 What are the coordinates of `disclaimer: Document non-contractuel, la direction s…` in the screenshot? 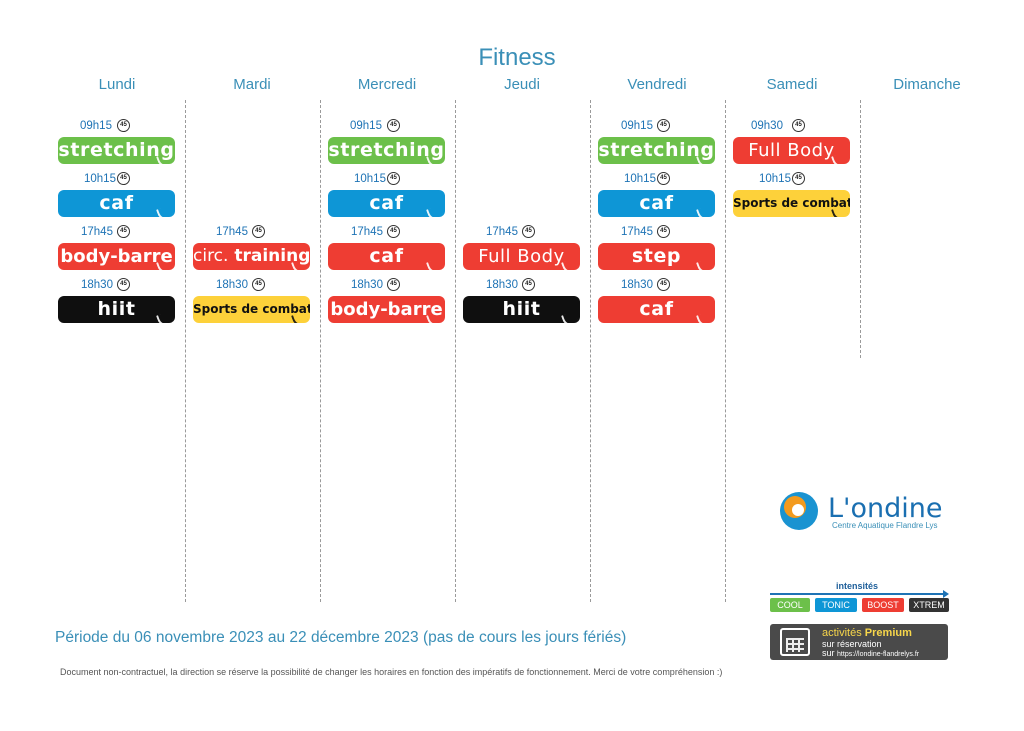 It's located at (391, 672).